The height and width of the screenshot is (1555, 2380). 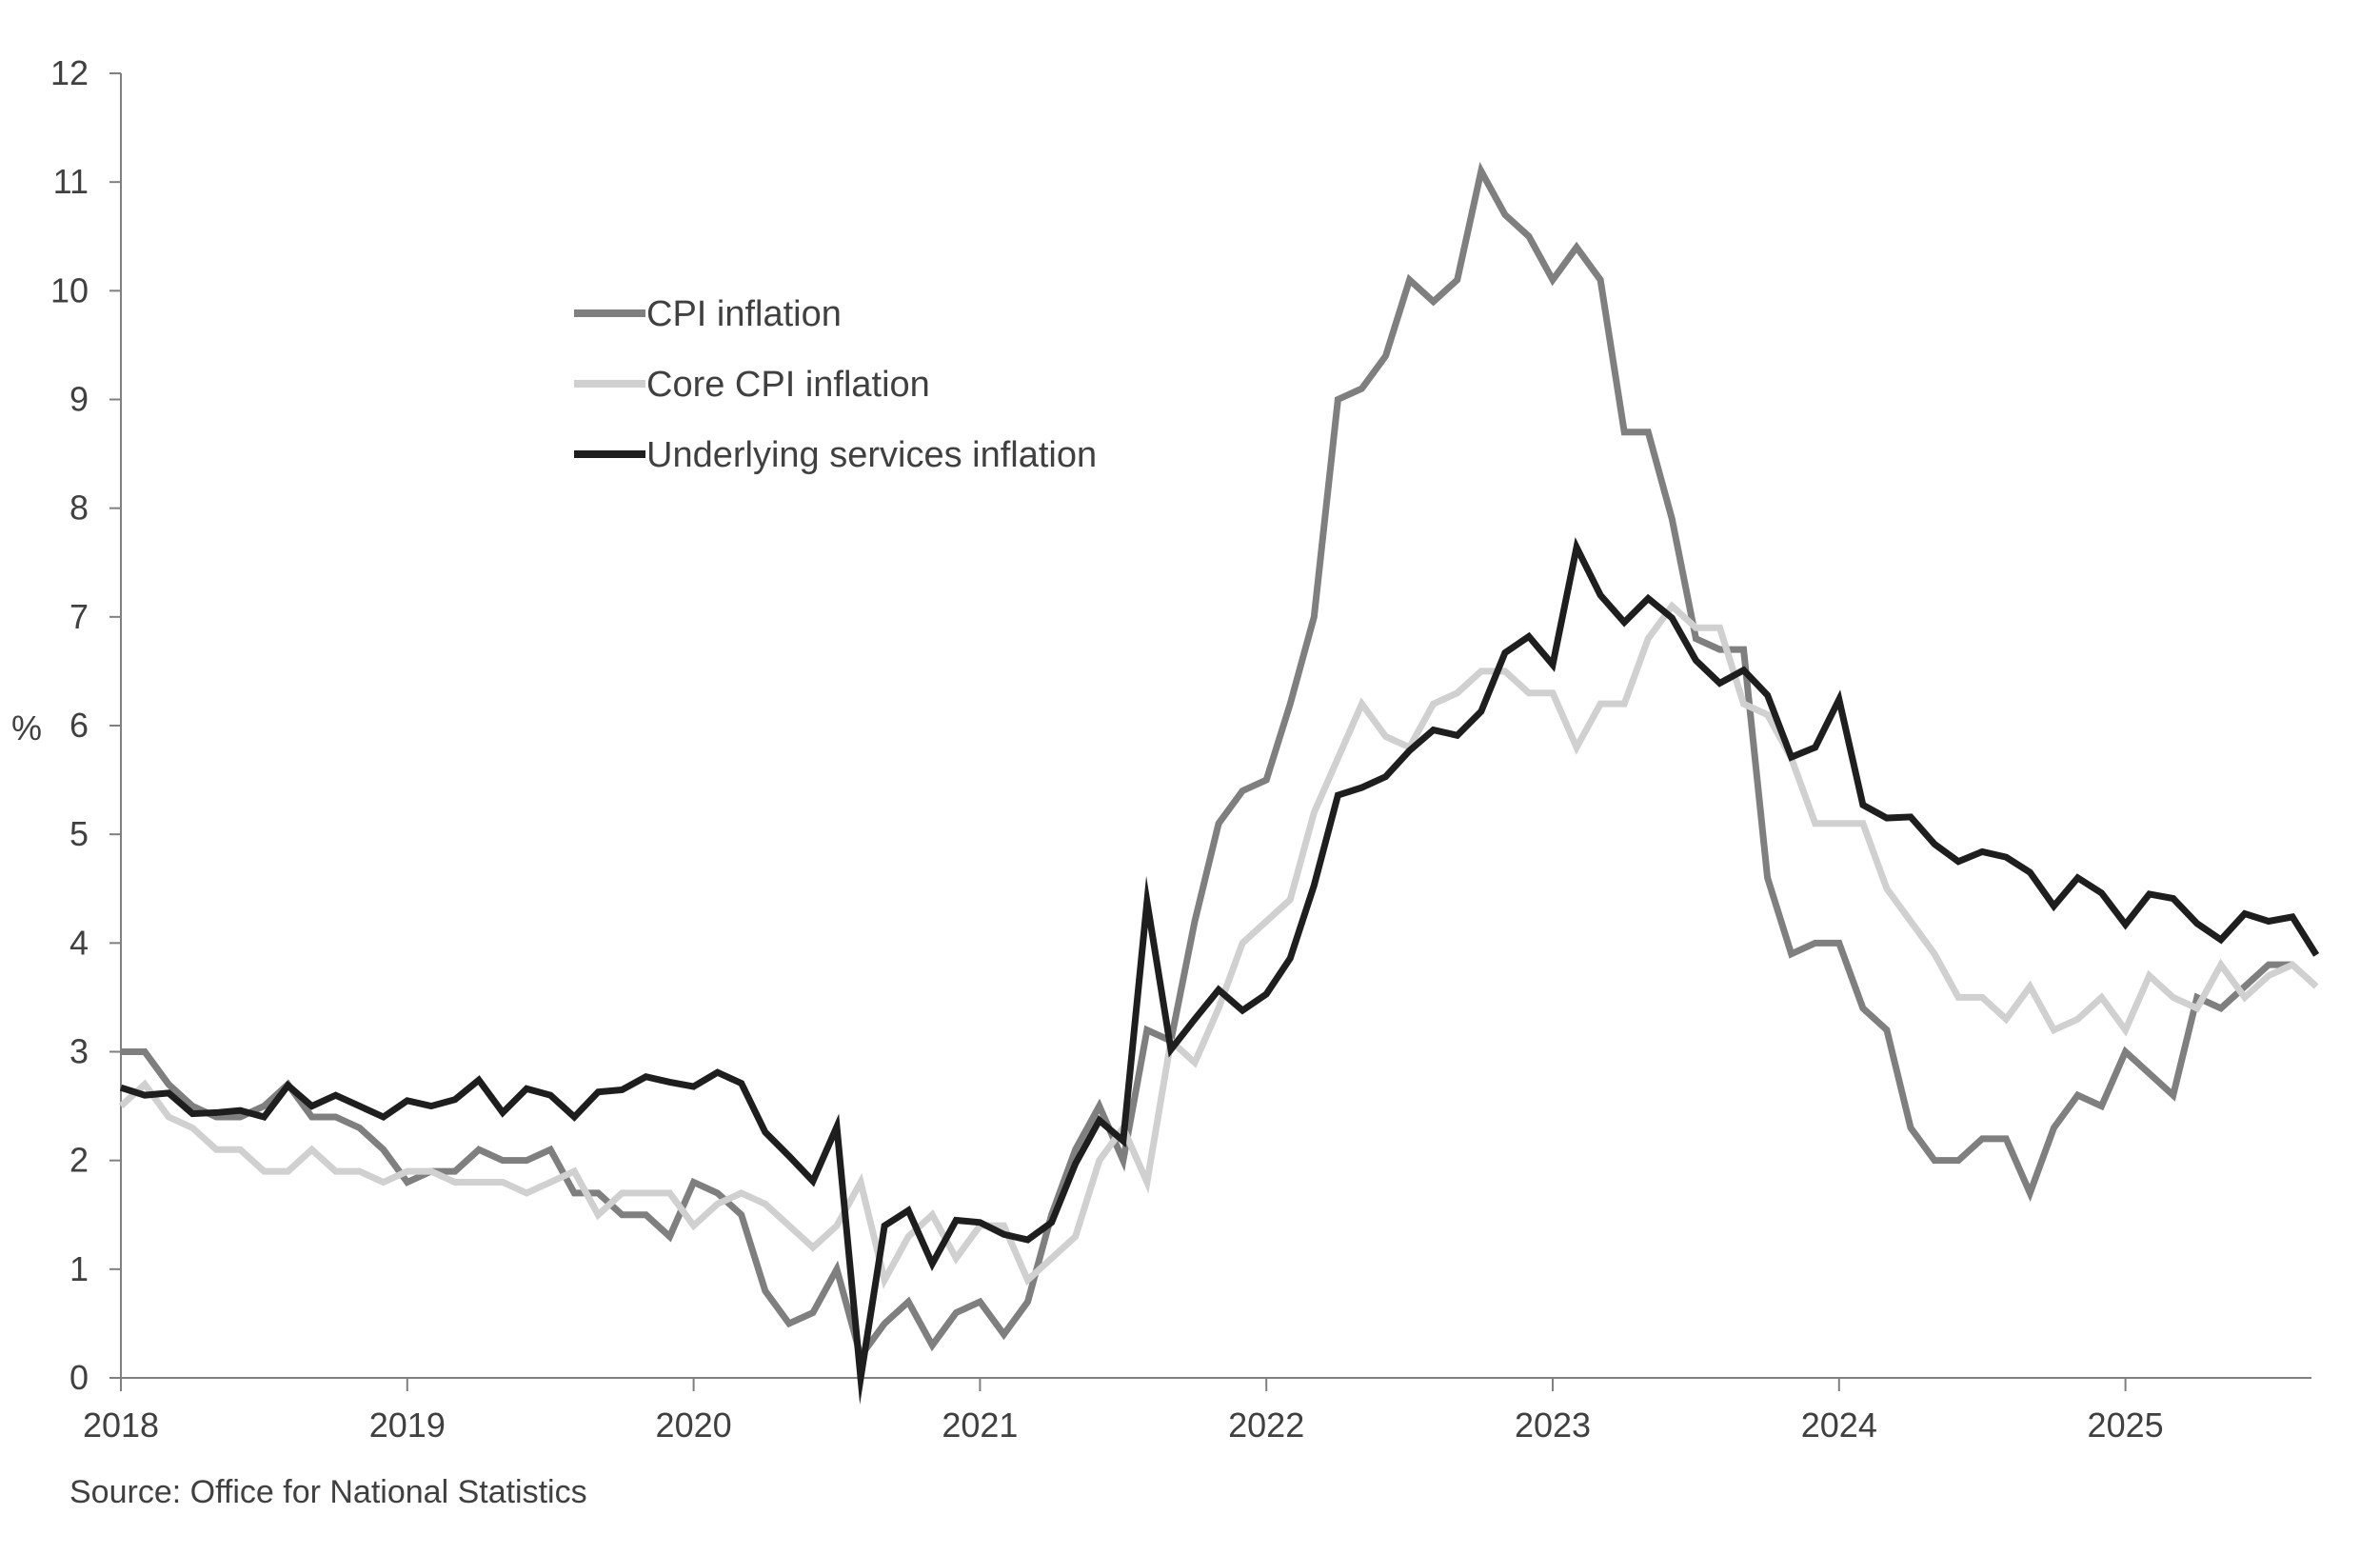 What do you see at coordinates (79, 508) in the screenshot?
I see `y-tick-label: 8` at bounding box center [79, 508].